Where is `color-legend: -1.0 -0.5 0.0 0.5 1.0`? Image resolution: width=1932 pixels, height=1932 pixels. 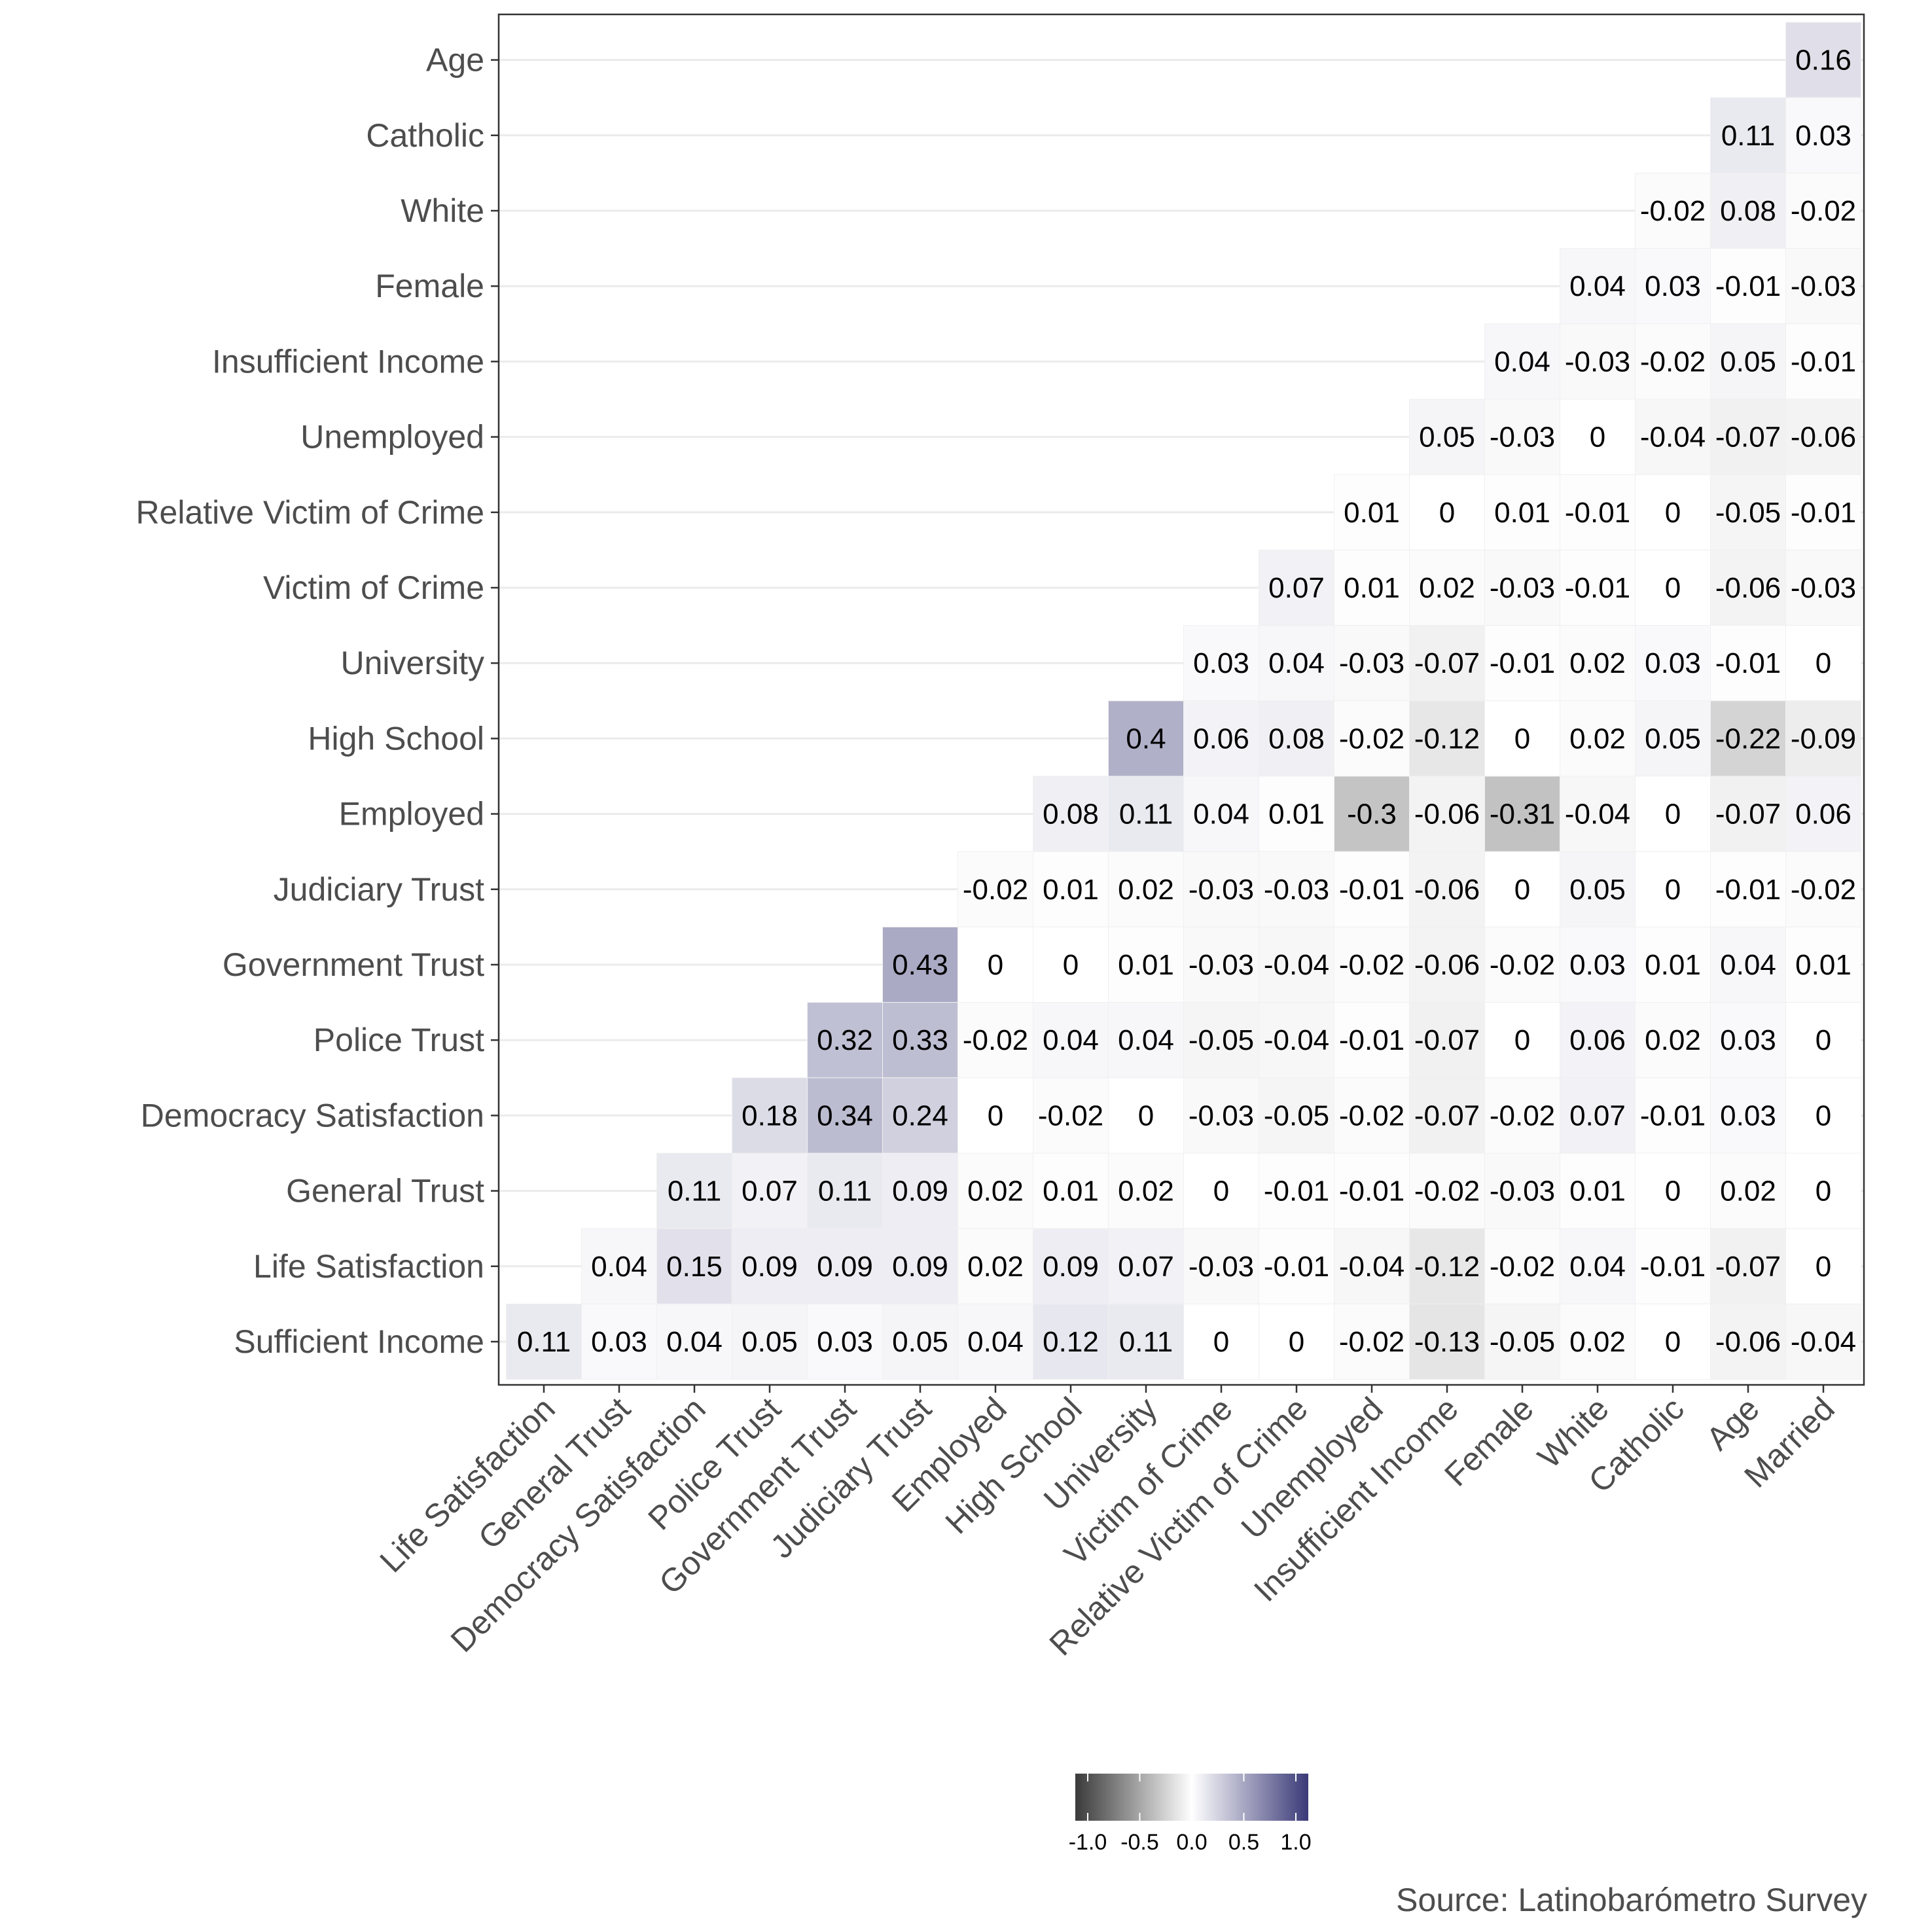 color-legend: -1.0 -0.5 0.0 0.5 1.0 is located at coordinates (1190, 1814).